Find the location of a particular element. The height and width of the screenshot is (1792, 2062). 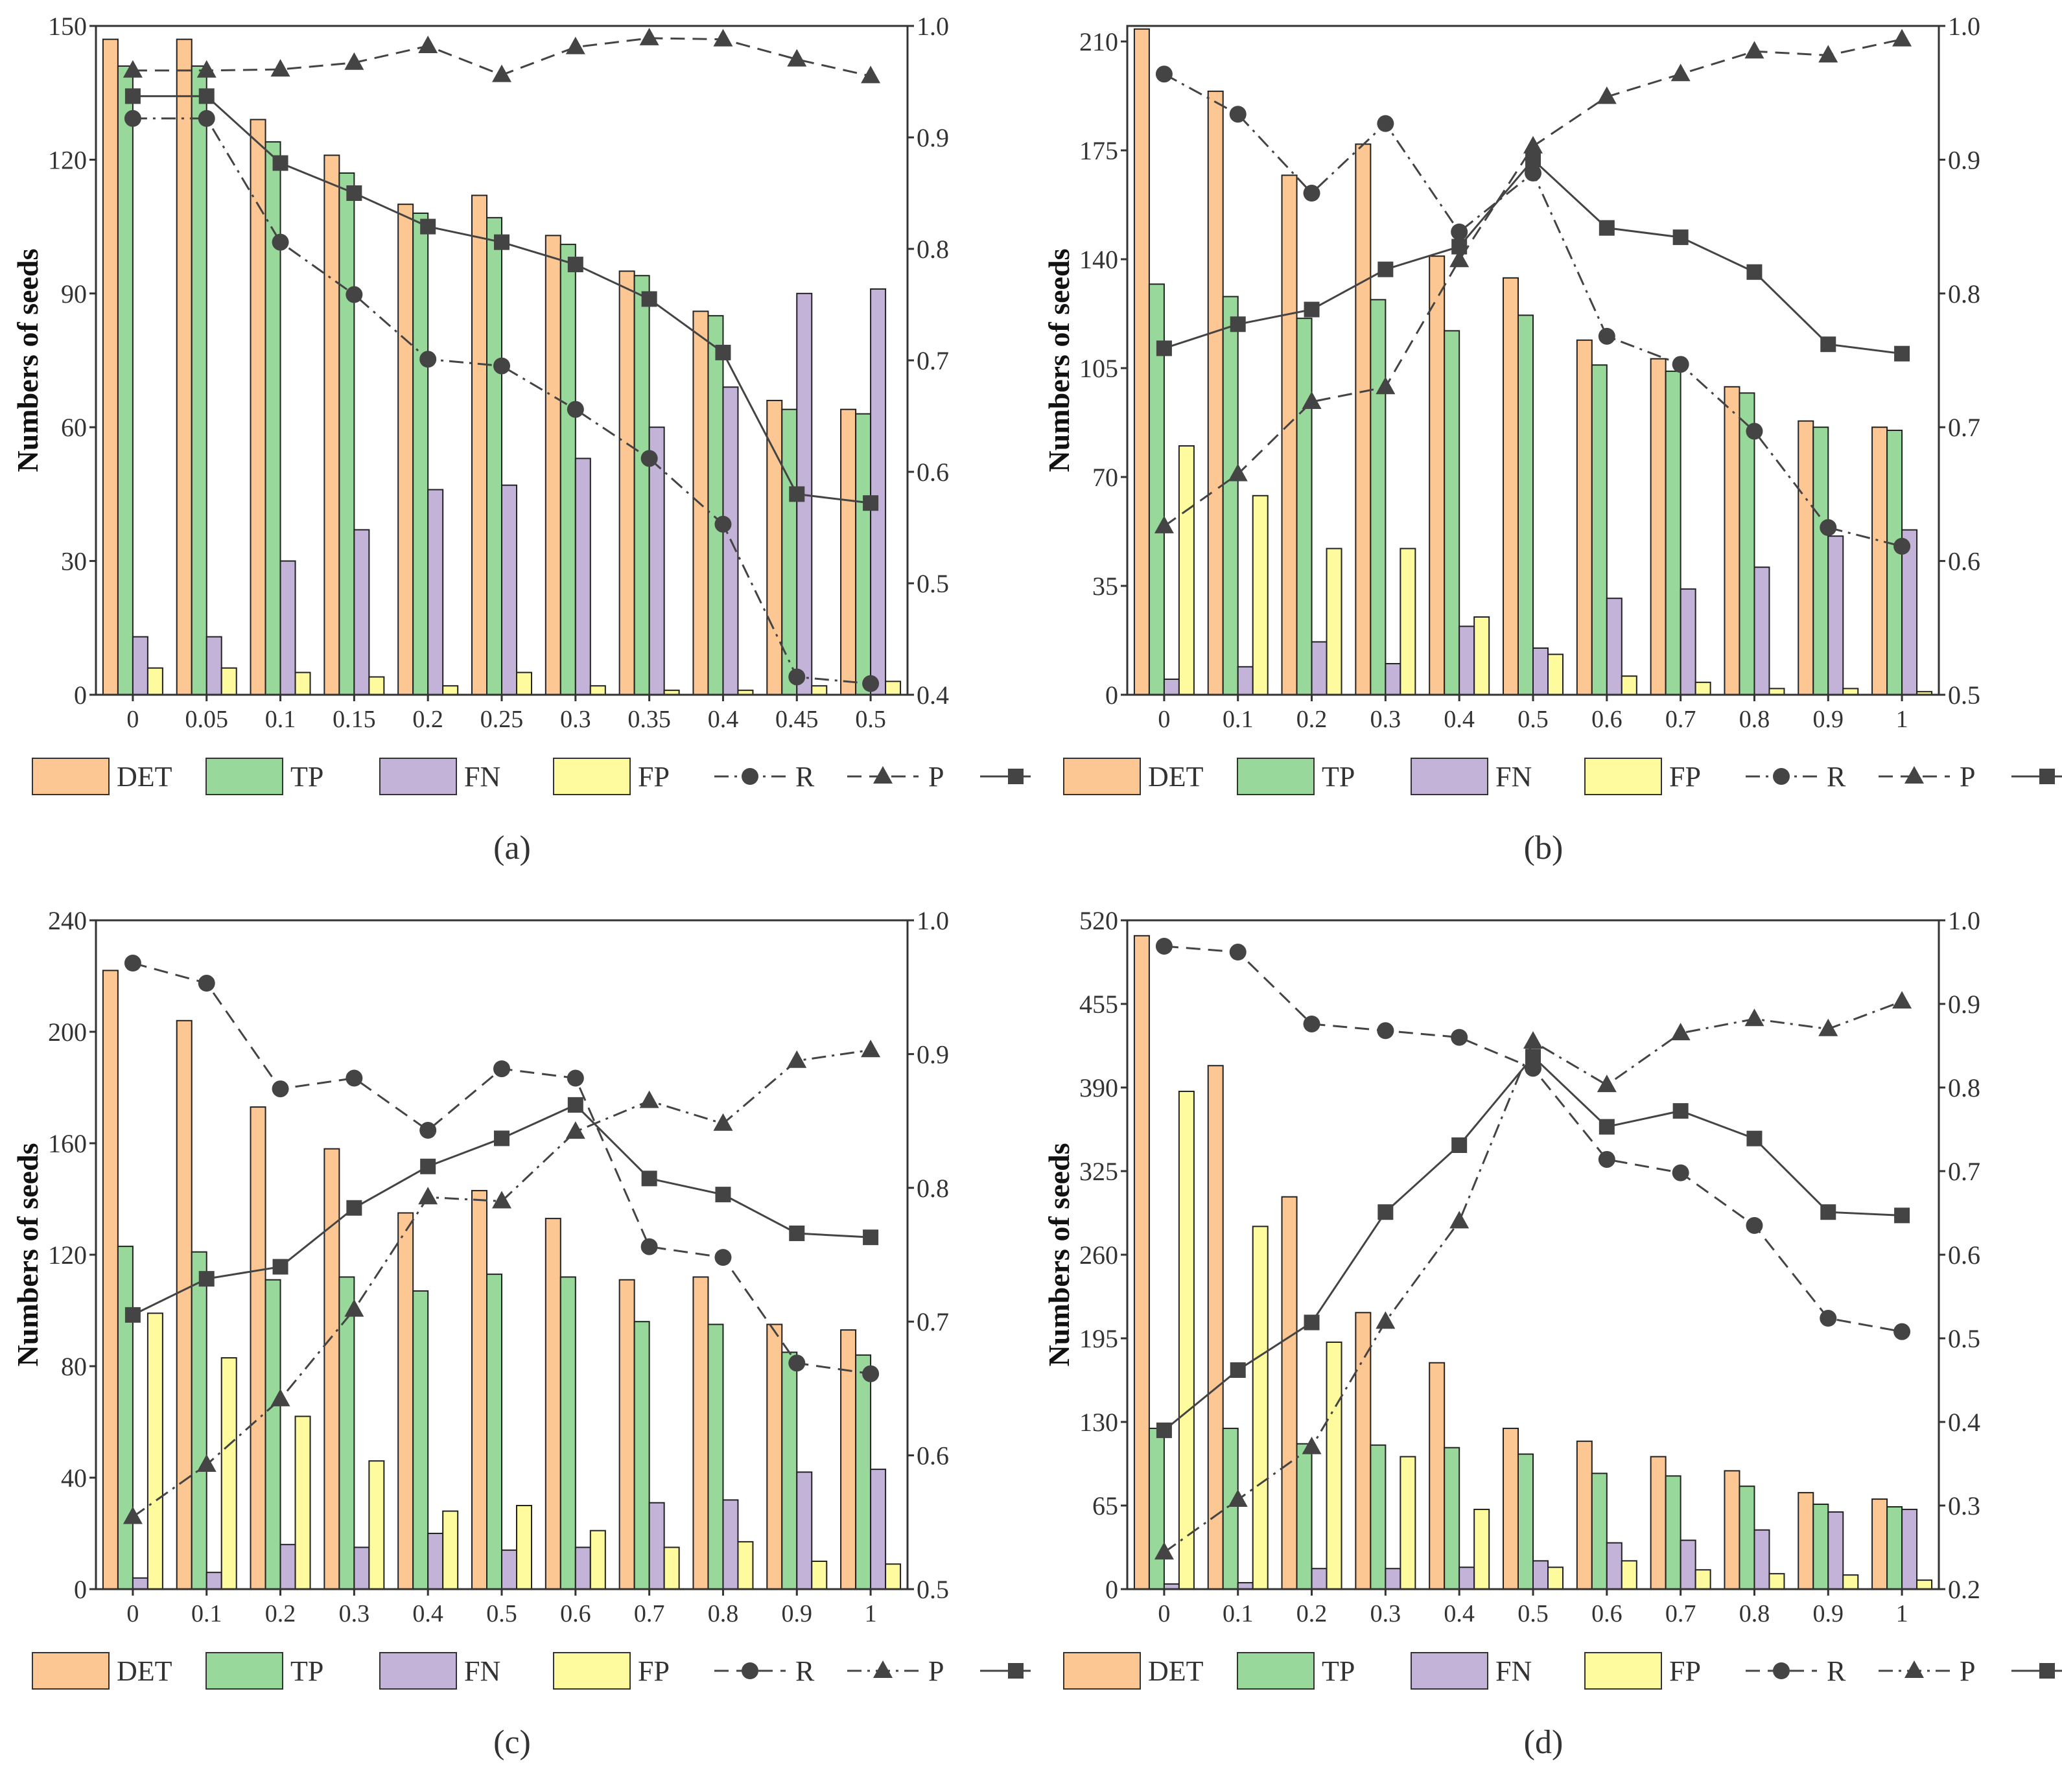

x-tick-label: 0.7 is located at coordinates (1680, 1613).